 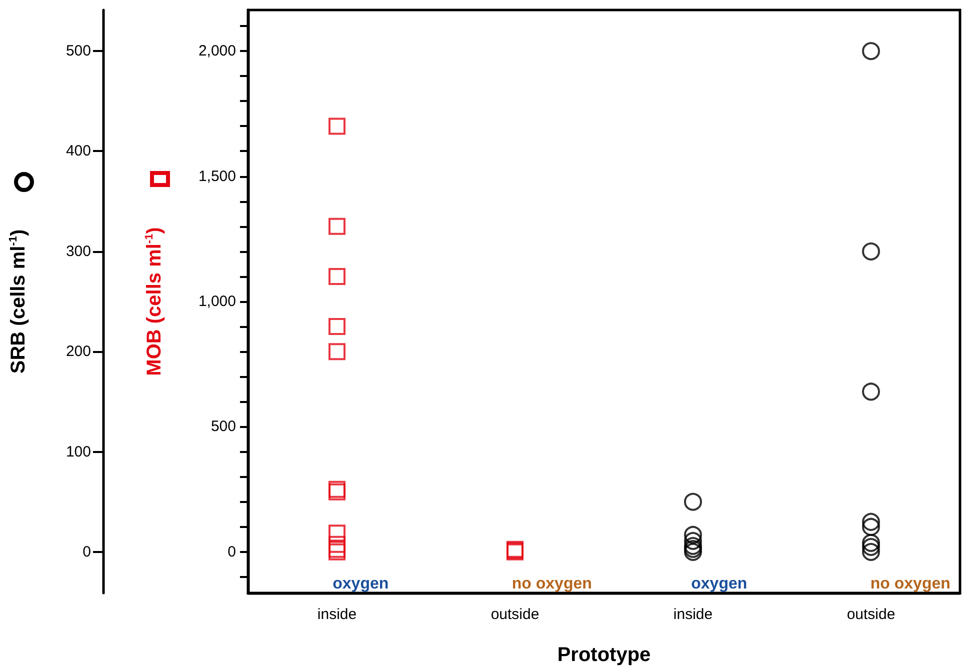 What do you see at coordinates (217, 51) in the screenshot?
I see `y-tick-label: 2,000` at bounding box center [217, 51].